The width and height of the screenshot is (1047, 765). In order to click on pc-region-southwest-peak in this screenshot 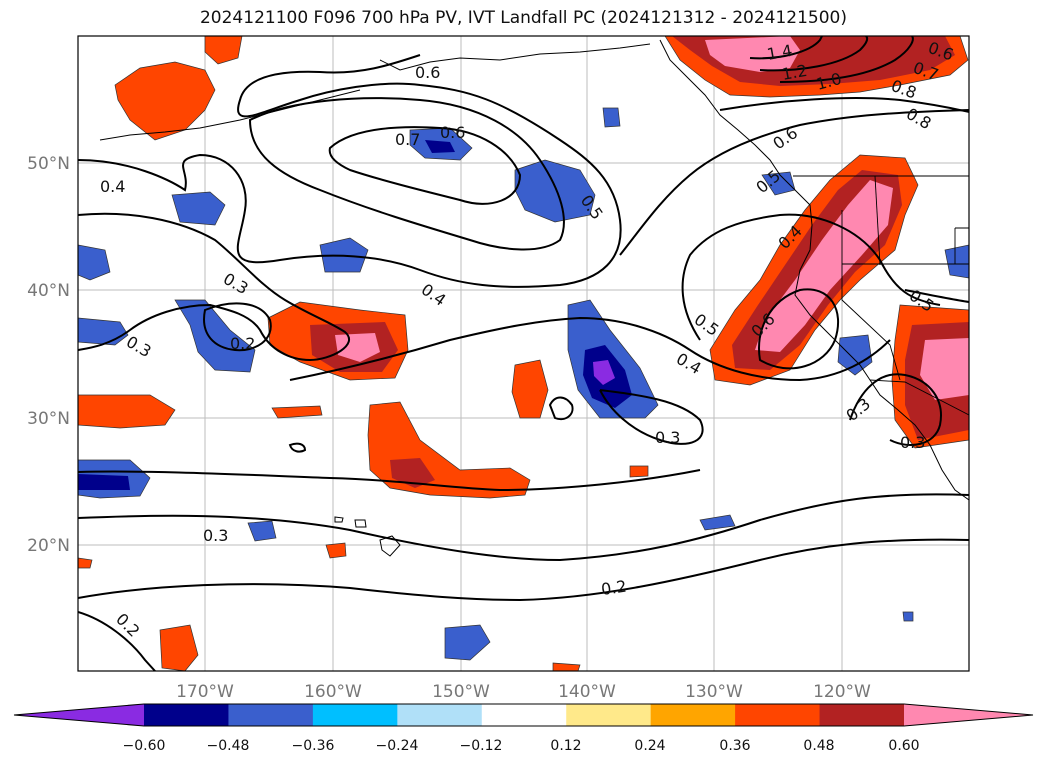, I will do `click(944, 369)`.